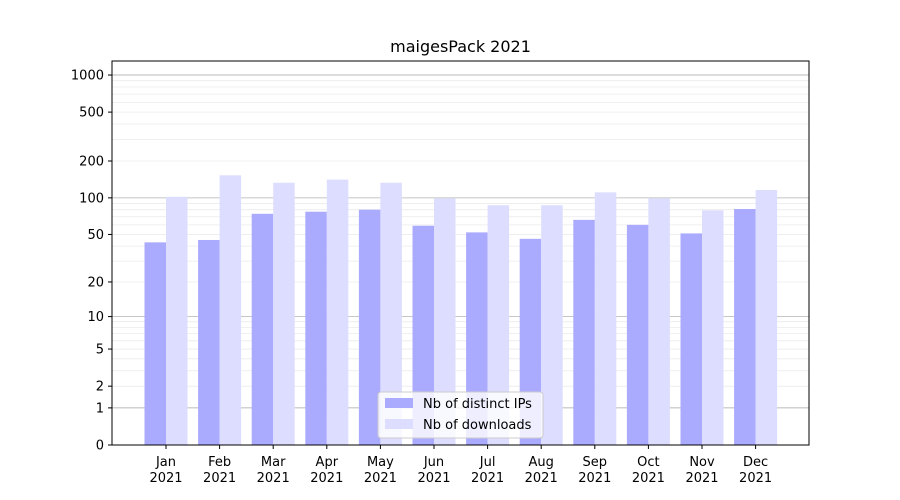  What do you see at coordinates (91, 113) in the screenshot?
I see `y-tick-label: 500` at bounding box center [91, 113].